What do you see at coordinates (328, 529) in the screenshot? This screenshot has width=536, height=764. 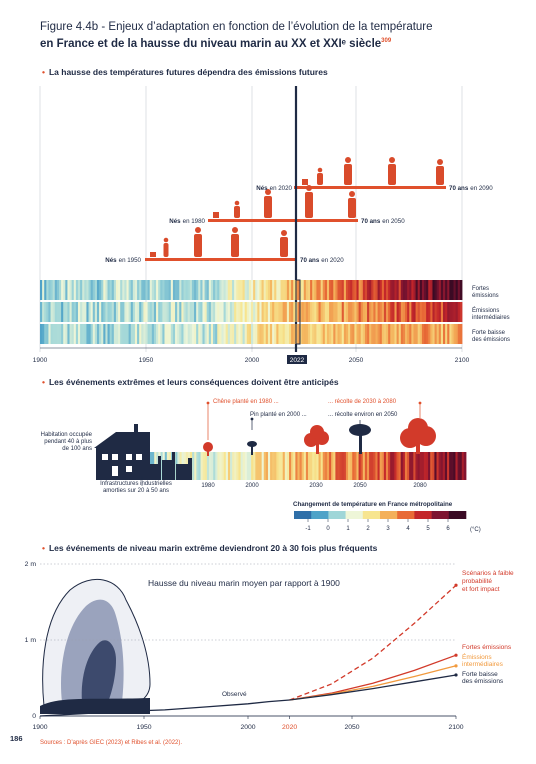 I see `colorbar-tick-label: 0` at bounding box center [328, 529].